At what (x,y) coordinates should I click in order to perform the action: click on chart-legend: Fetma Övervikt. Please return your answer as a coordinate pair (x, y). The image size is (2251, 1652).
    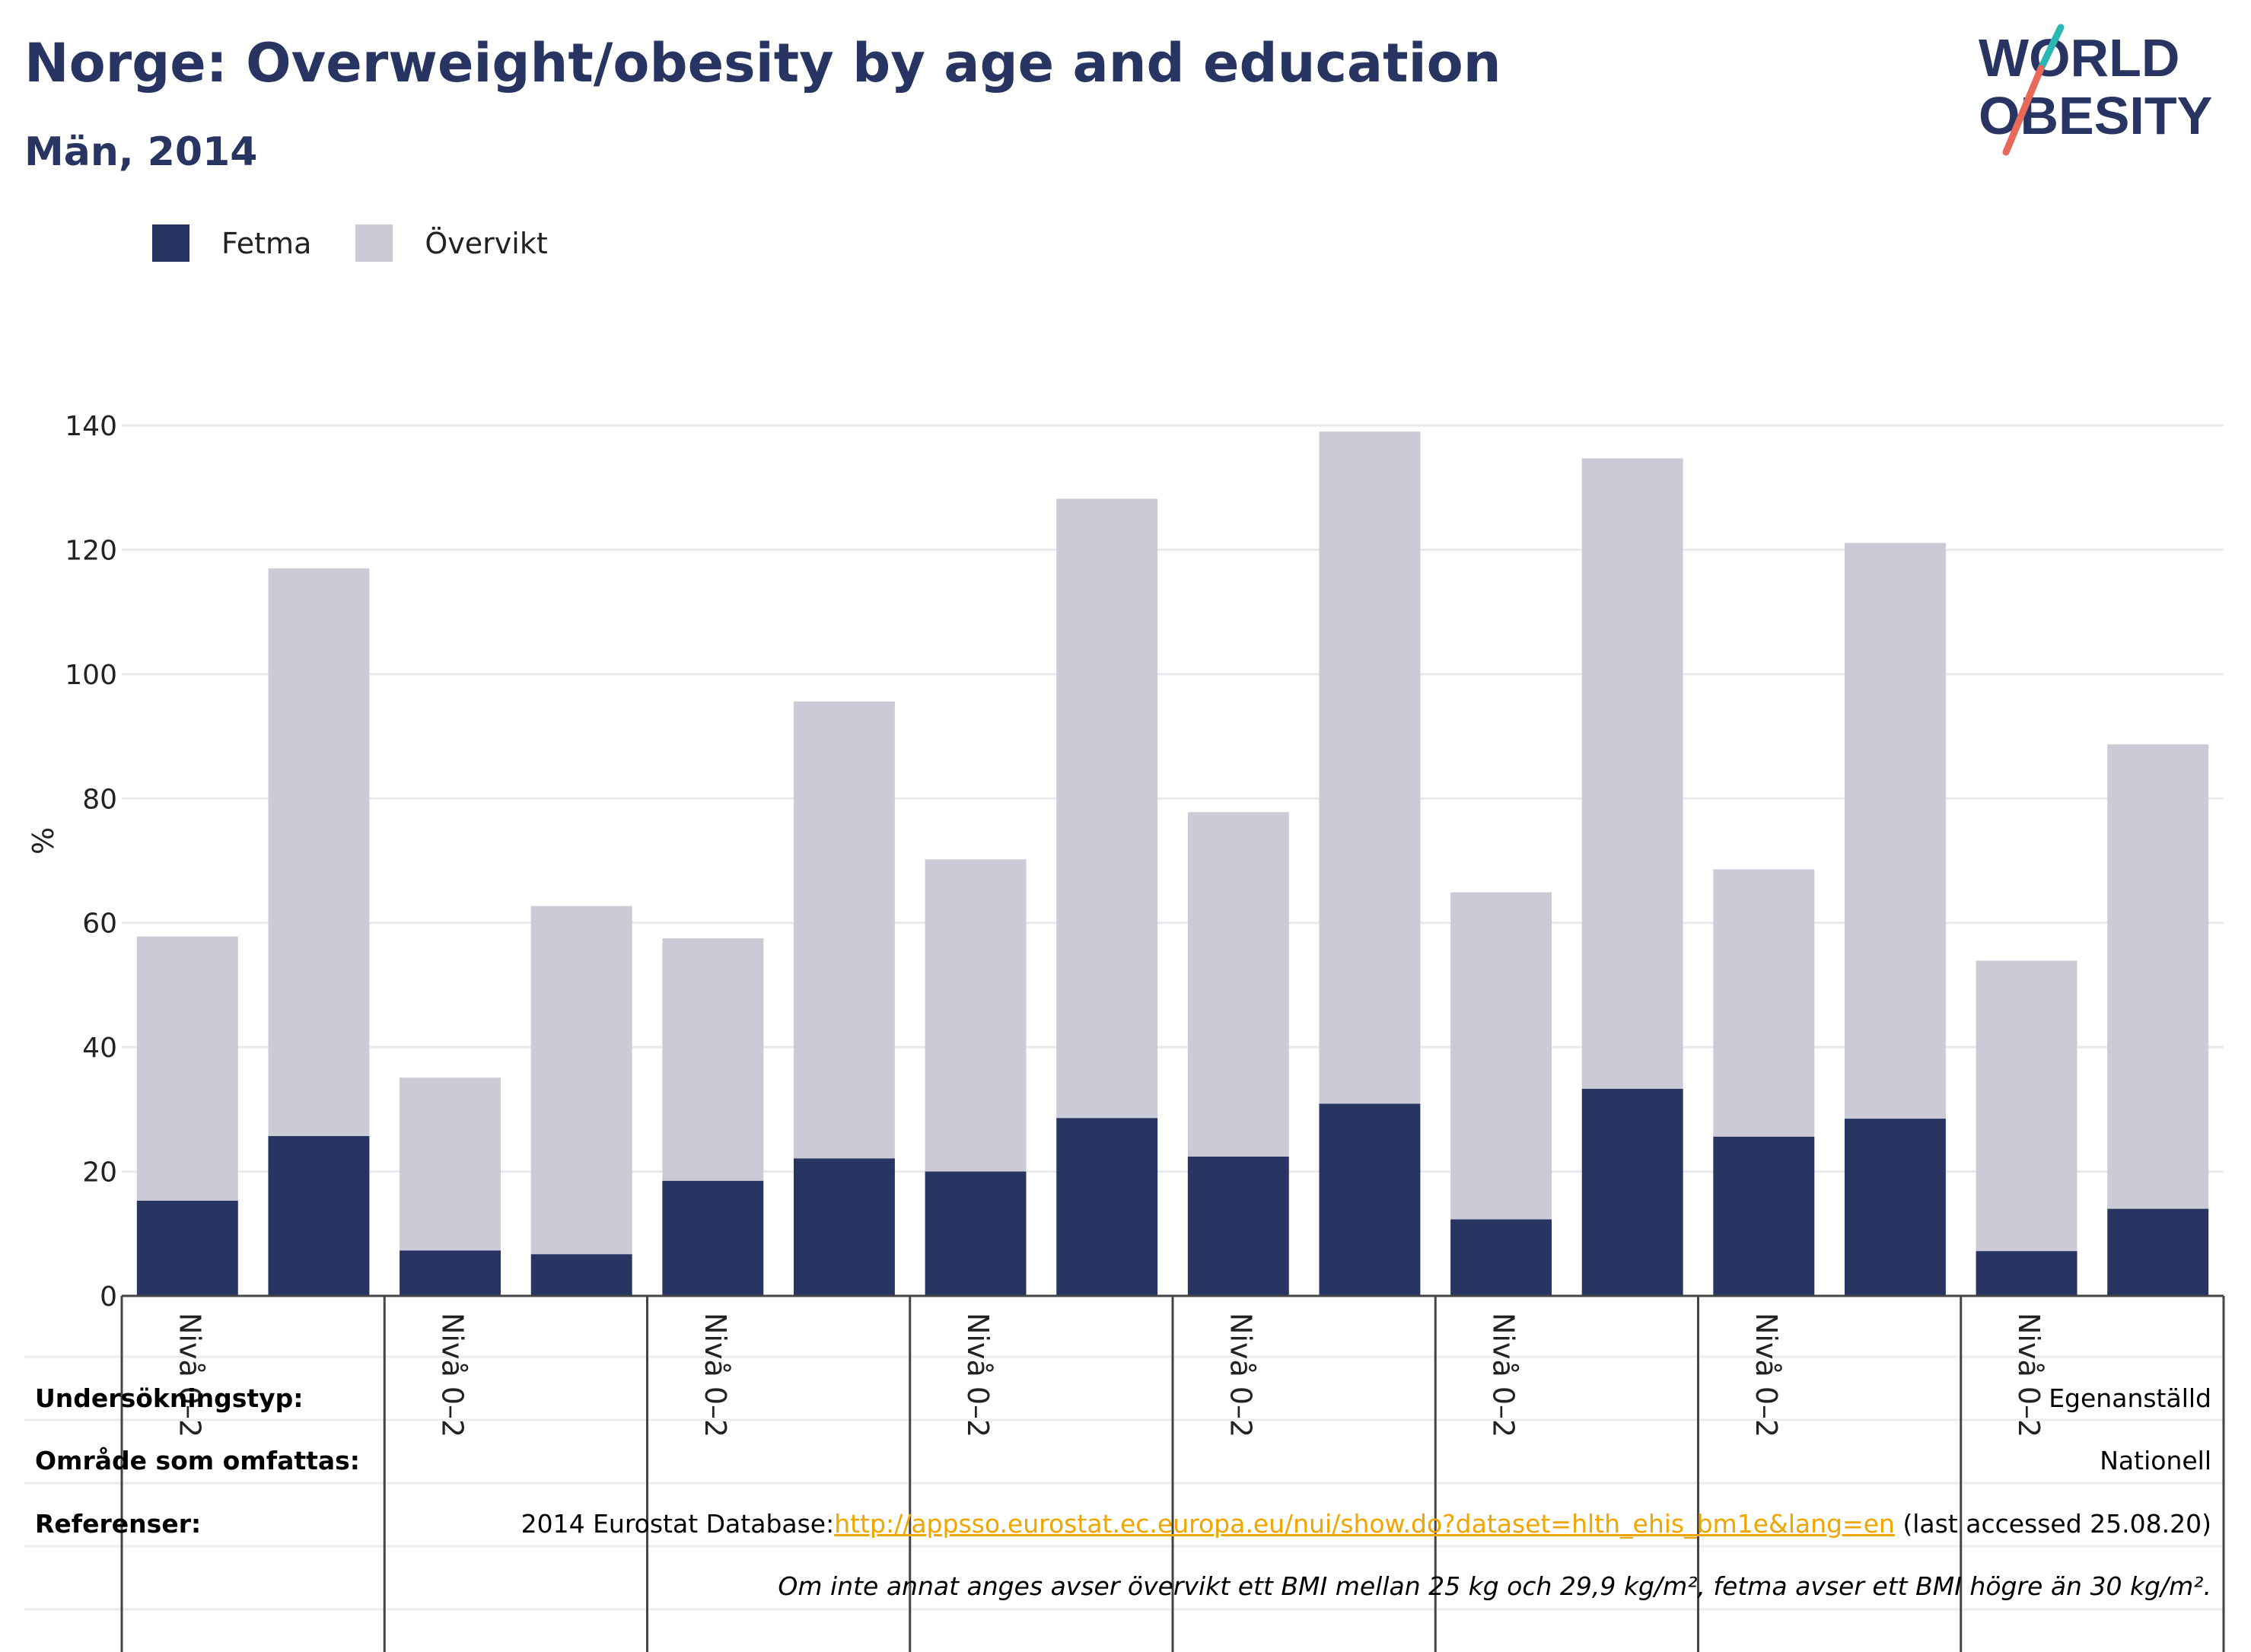
    Looking at the image, I should click on (372, 243).